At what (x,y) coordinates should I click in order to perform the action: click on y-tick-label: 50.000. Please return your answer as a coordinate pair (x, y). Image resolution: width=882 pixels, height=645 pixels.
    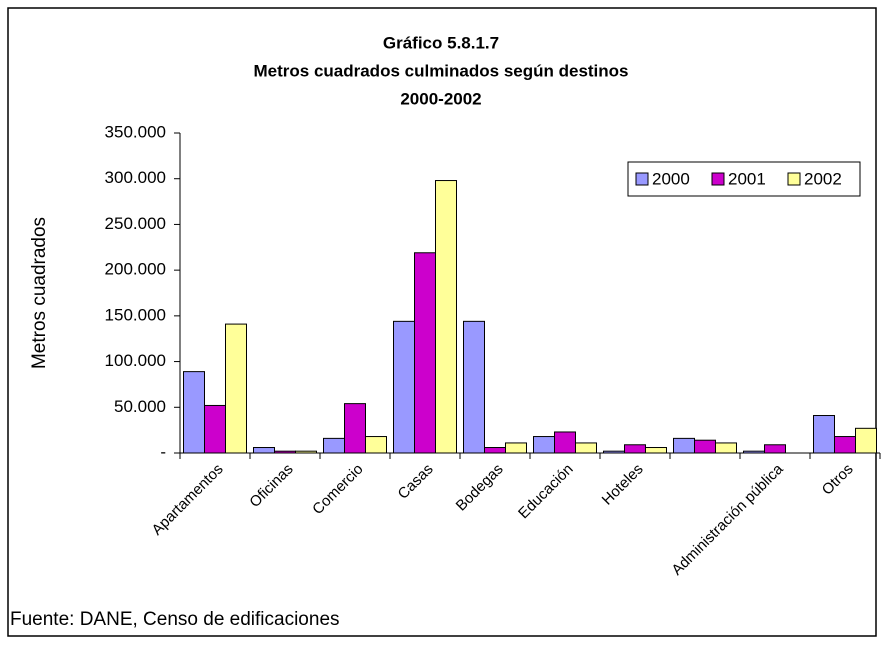
    Looking at the image, I should click on (140, 406).